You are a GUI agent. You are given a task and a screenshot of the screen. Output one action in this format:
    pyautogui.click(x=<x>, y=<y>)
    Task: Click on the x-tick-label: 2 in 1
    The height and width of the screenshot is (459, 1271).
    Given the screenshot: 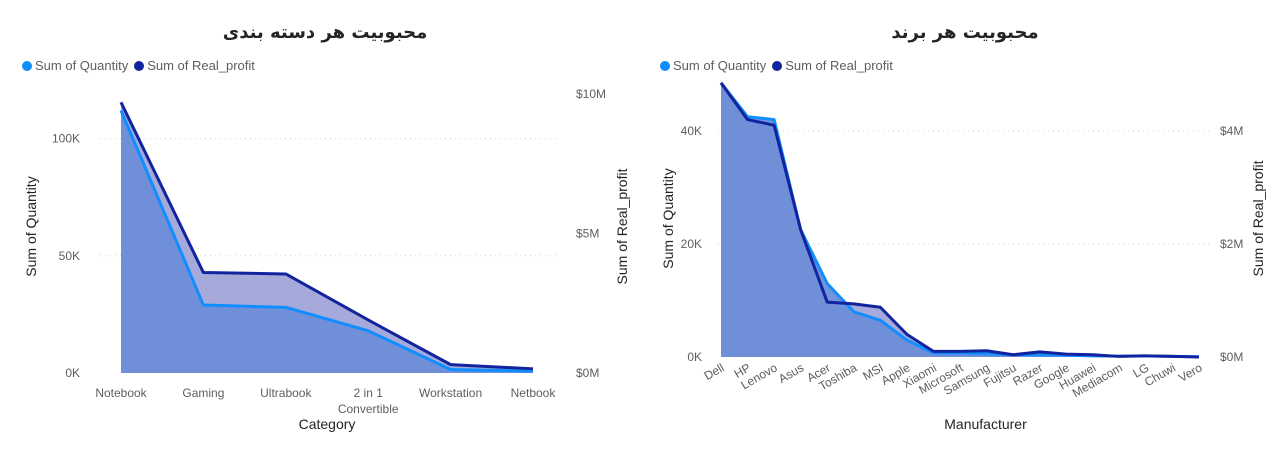 What is the action you would take?
    pyautogui.click(x=369, y=393)
    